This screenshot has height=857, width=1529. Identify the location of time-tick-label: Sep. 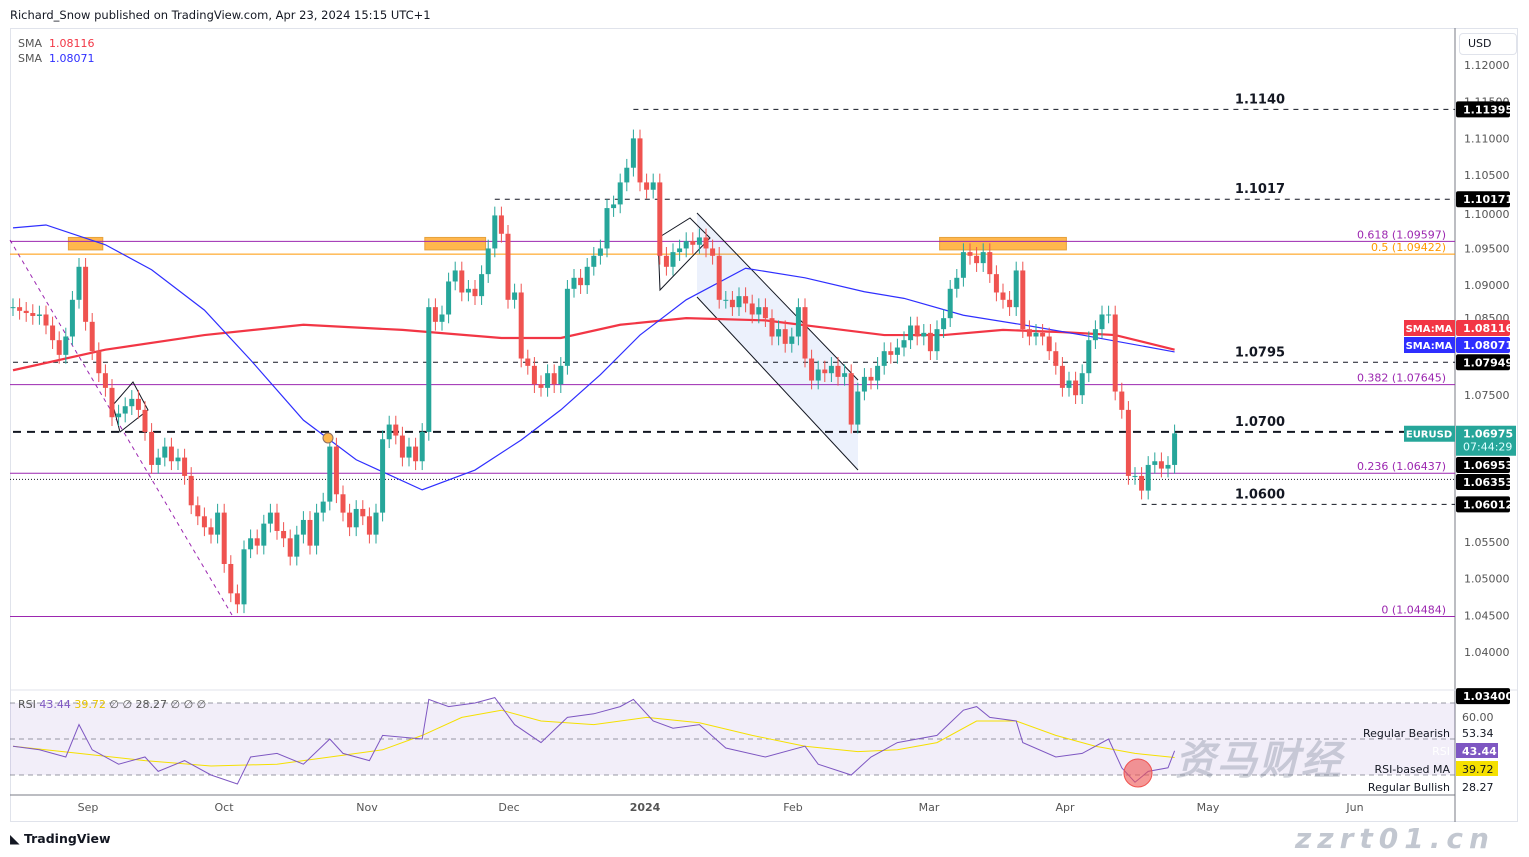
(88, 807).